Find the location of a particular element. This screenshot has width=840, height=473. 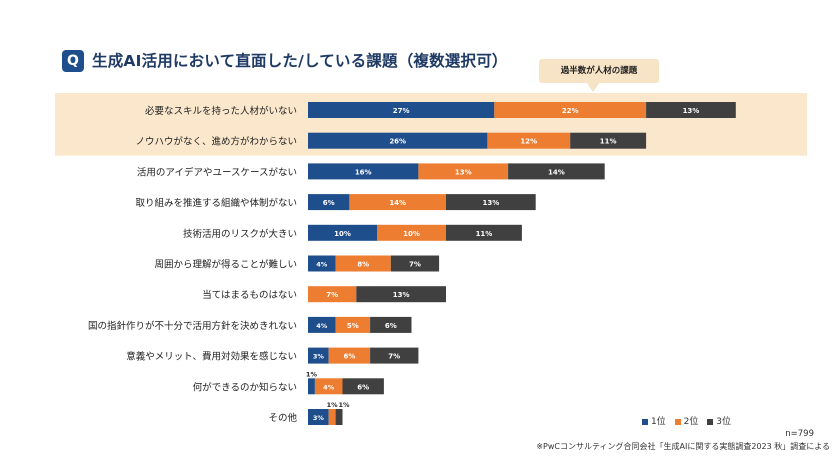

legend: 1位 2位 3位 is located at coordinates (683, 420).